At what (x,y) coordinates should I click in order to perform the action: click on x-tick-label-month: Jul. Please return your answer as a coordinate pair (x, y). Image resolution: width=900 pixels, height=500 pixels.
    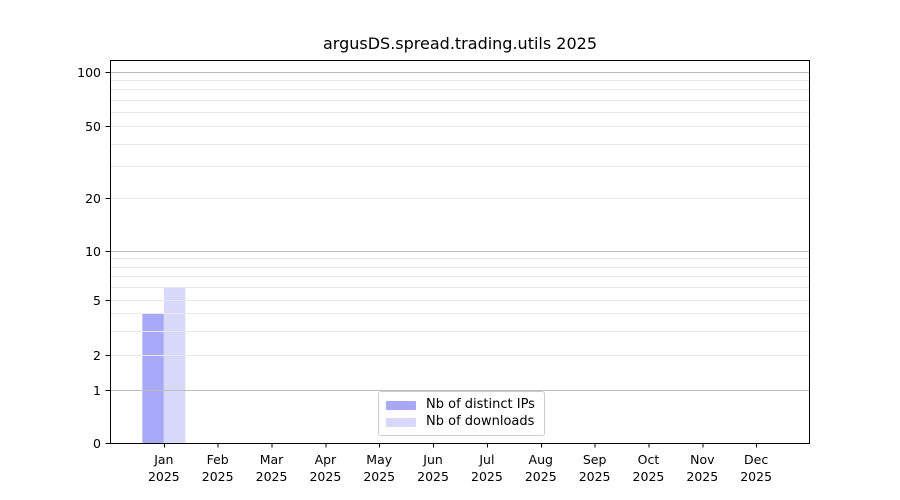
    Looking at the image, I should click on (486, 459).